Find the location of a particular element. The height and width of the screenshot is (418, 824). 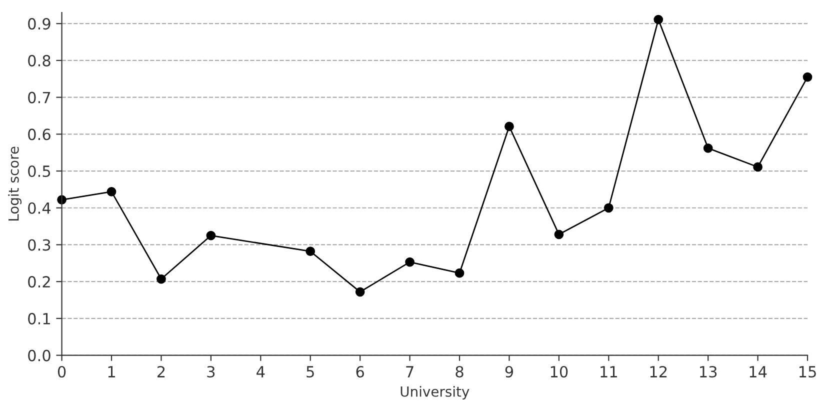

y-tick-label: 0.4 is located at coordinates (39, 208).